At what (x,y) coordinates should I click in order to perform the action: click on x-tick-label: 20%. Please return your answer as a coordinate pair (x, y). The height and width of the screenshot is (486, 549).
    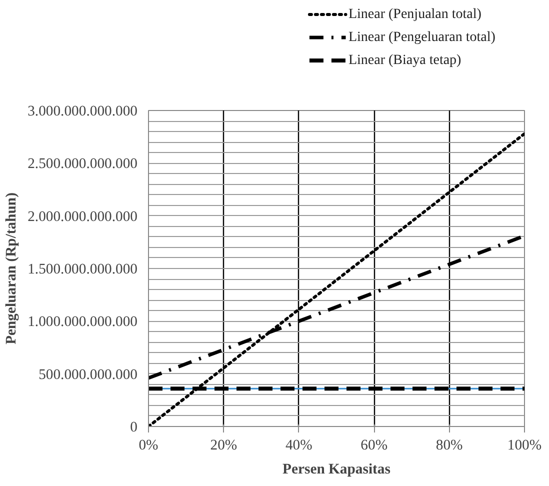
    Looking at the image, I should click on (224, 446).